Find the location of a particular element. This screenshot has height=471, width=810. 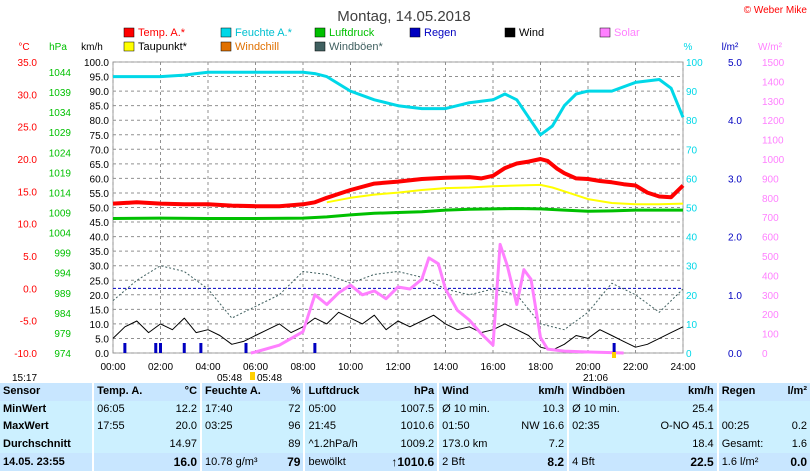

tick-label-pressure: 1029 is located at coordinates (60, 133).